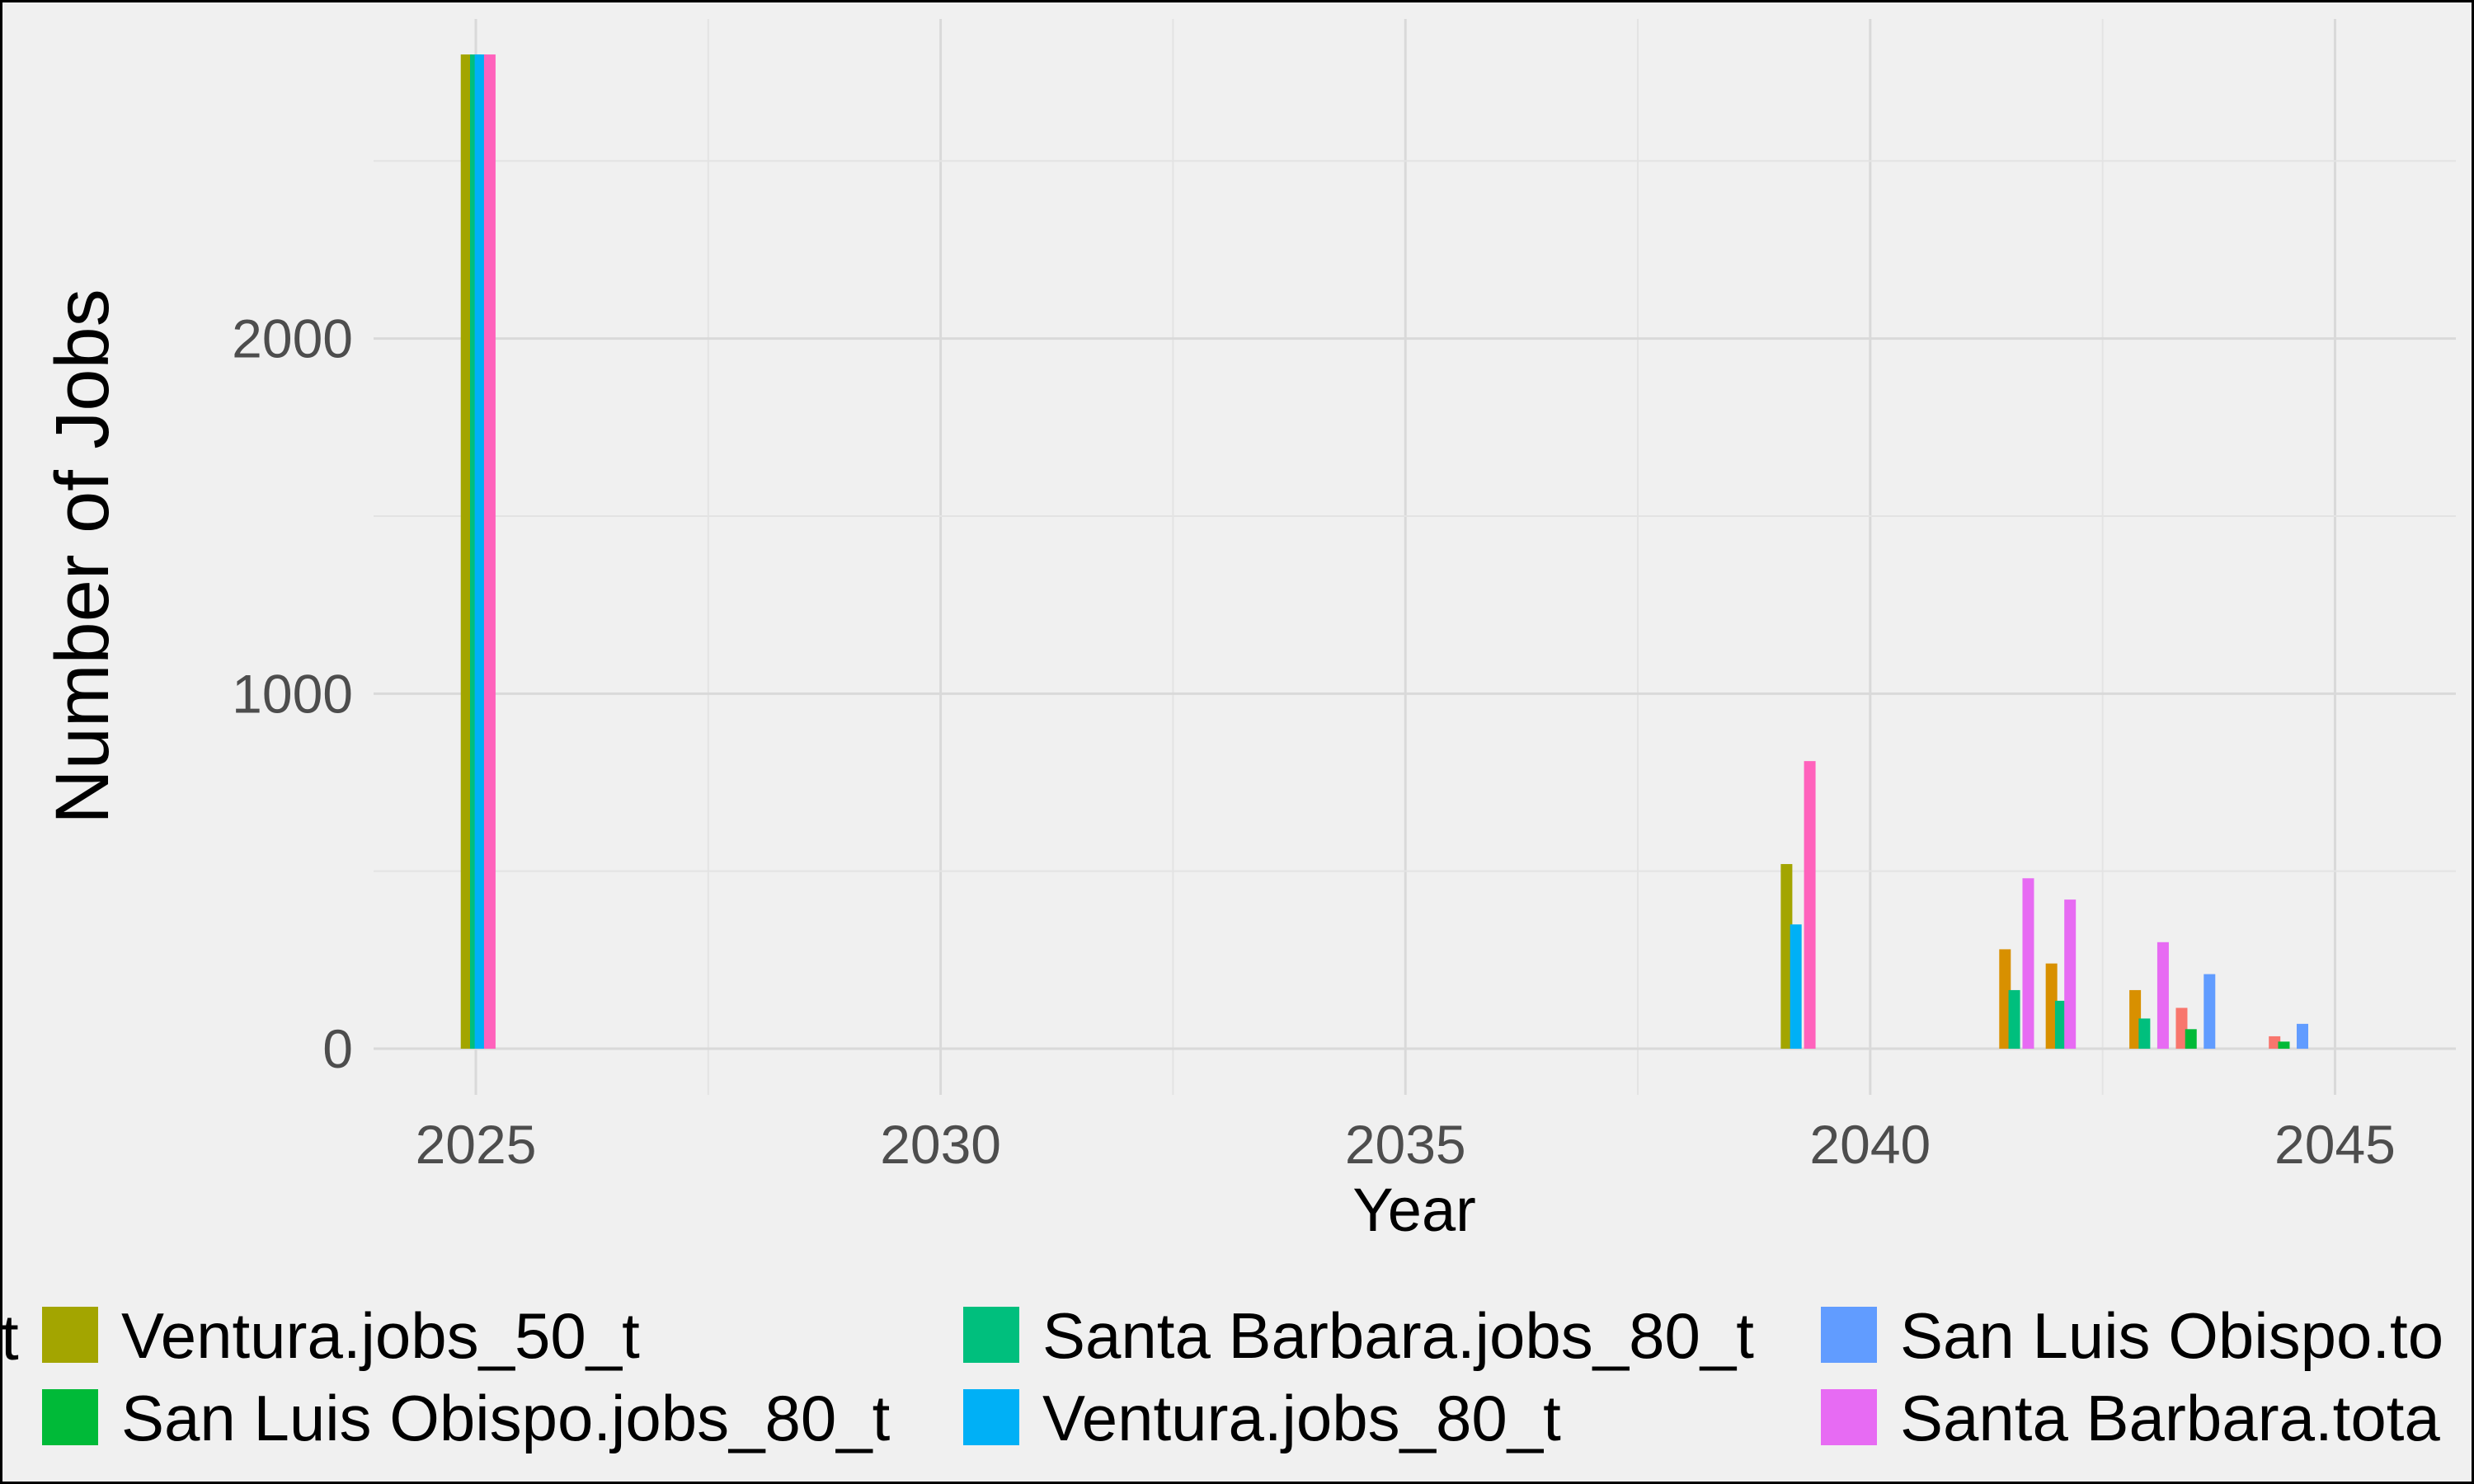  What do you see at coordinates (292, 338) in the screenshot?
I see `y-tick-label: 2000` at bounding box center [292, 338].